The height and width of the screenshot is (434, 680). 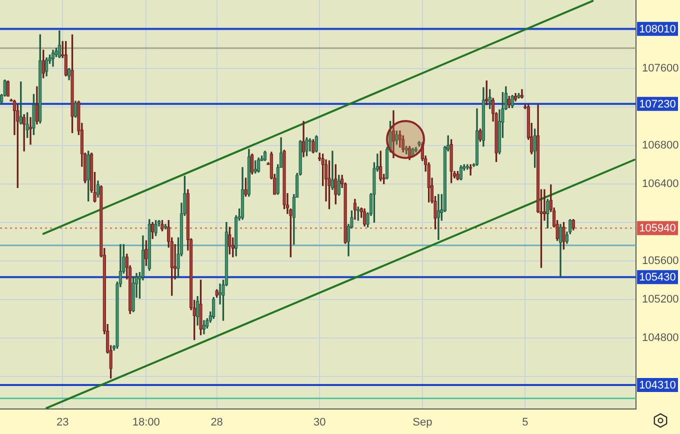 What do you see at coordinates (146, 422) in the screenshot?
I see `x-tick-label: 18:00` at bounding box center [146, 422].